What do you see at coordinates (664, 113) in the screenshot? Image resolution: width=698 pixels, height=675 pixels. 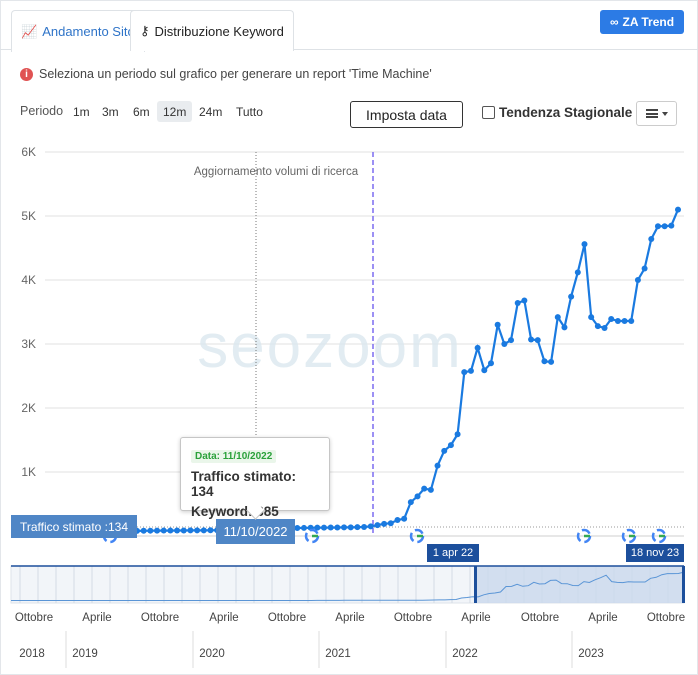 I see `caret-down-icon` at bounding box center [664, 113].